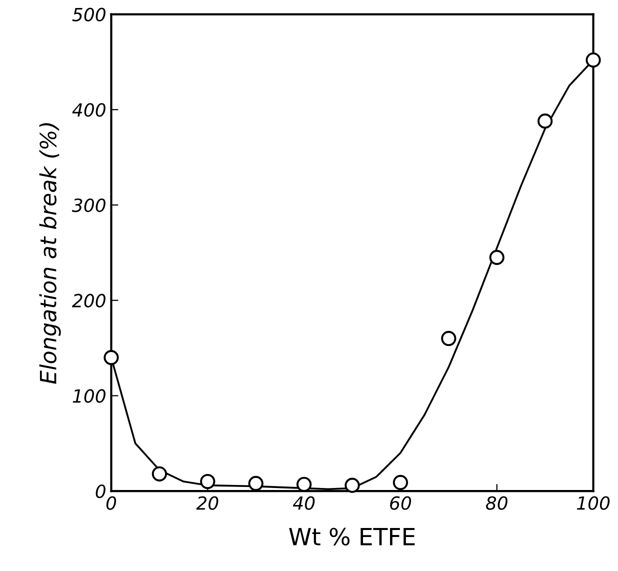 This screenshot has width=618, height=571. What do you see at coordinates (89, 205) in the screenshot?
I see `y-tick-label: 300` at bounding box center [89, 205].